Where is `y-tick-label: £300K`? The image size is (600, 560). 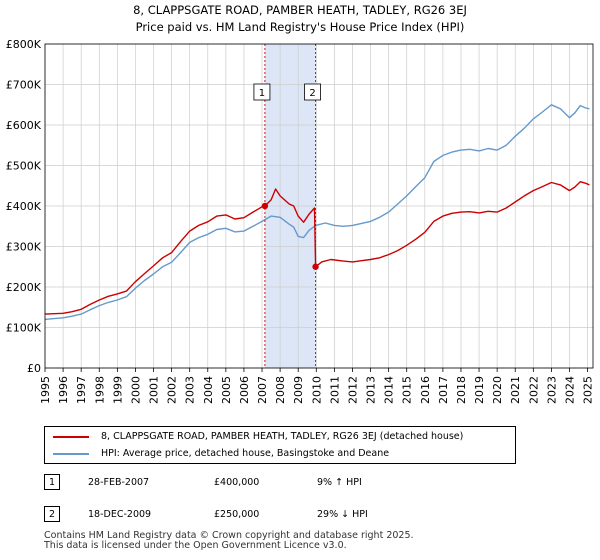
y-tick-label: £300K is located at coordinates (24, 247).